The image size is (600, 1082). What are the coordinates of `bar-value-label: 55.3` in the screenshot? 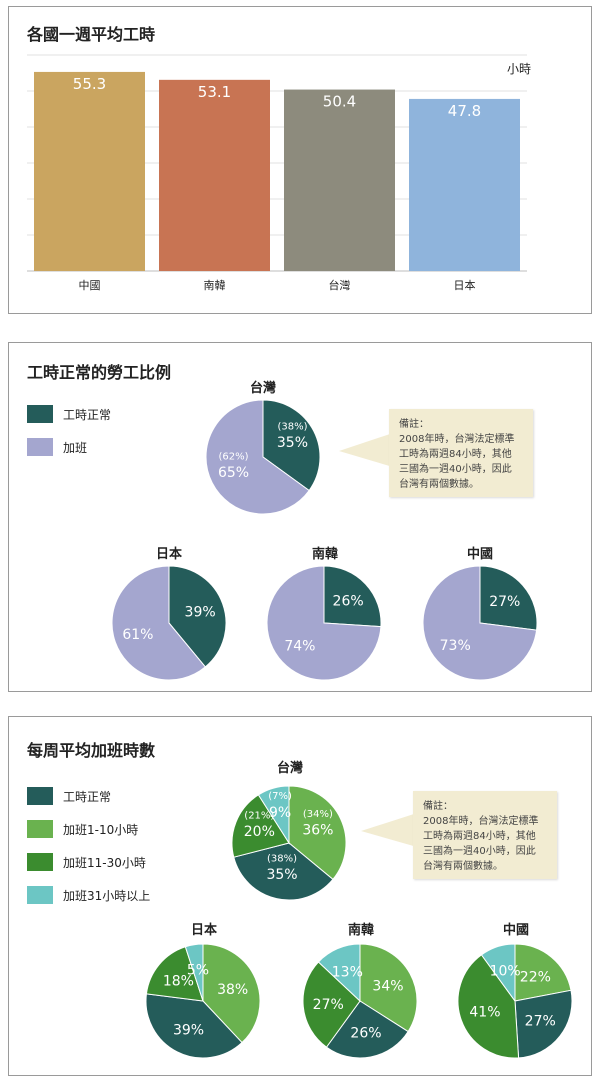 It's located at (89, 84).